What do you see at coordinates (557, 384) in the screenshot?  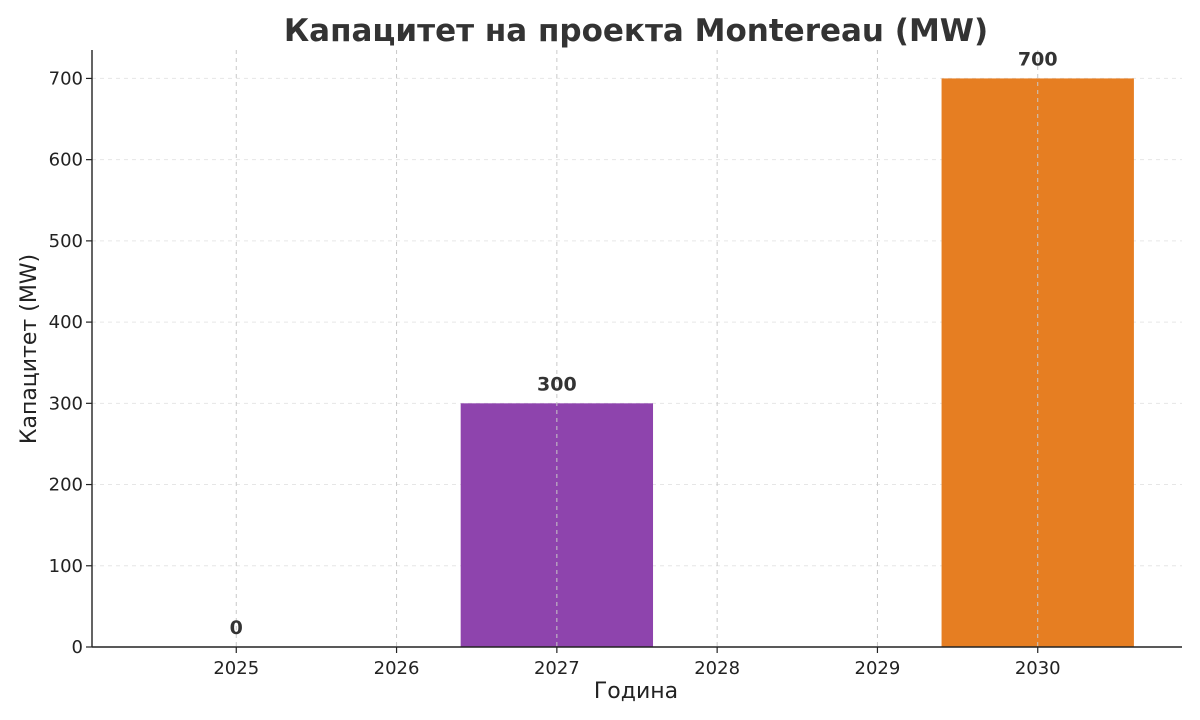 I see `data-label-2027: 300` at bounding box center [557, 384].